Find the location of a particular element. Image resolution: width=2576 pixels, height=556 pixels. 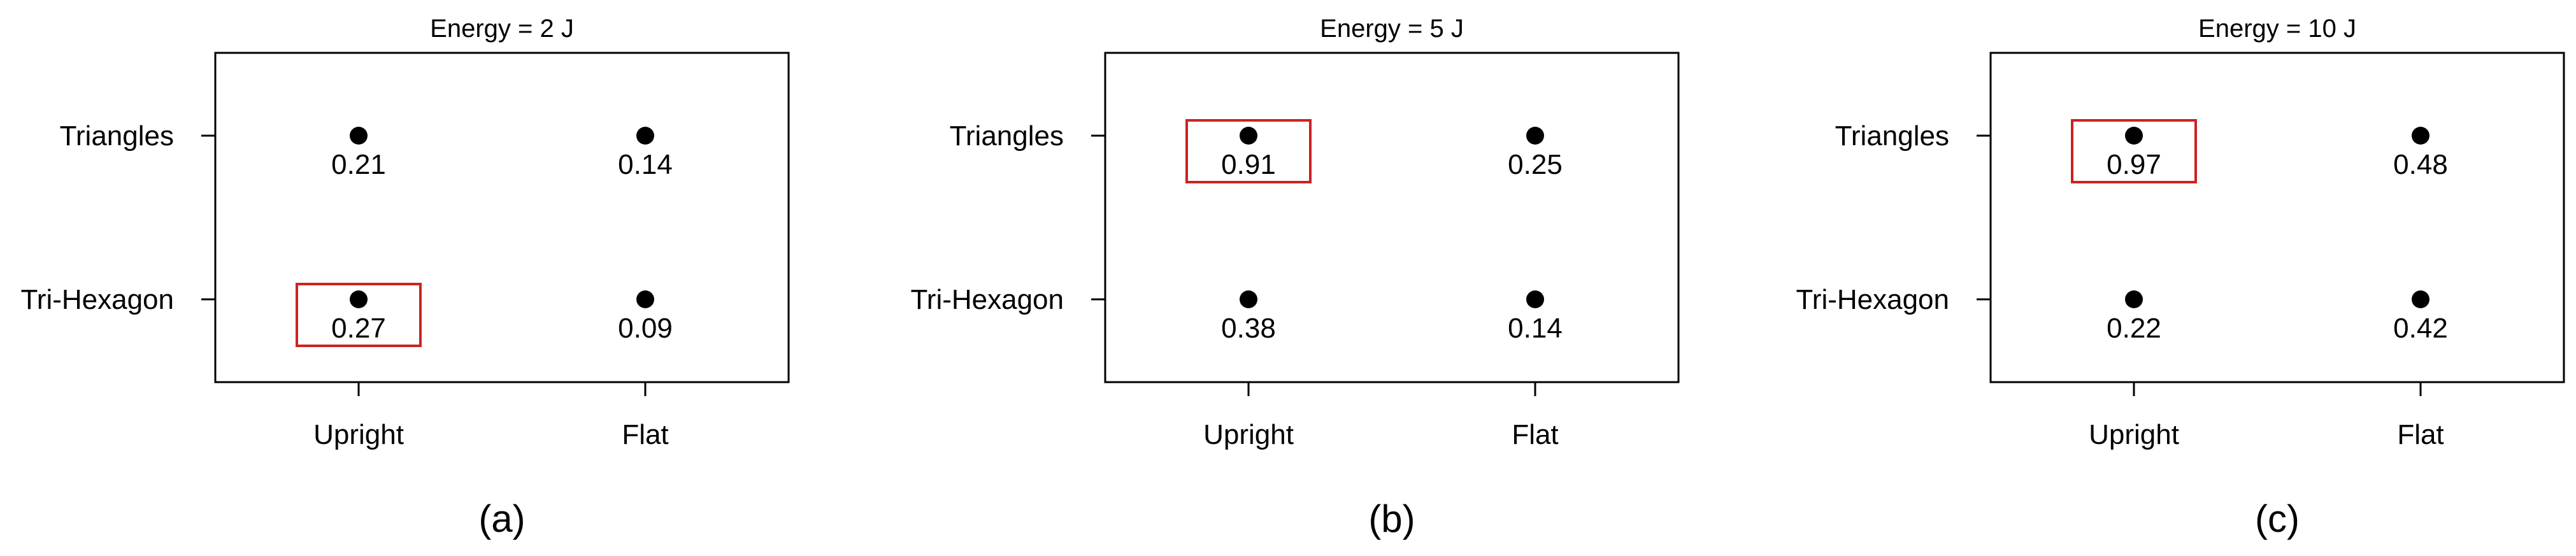

data-label: 0.25 is located at coordinates (1535, 164).